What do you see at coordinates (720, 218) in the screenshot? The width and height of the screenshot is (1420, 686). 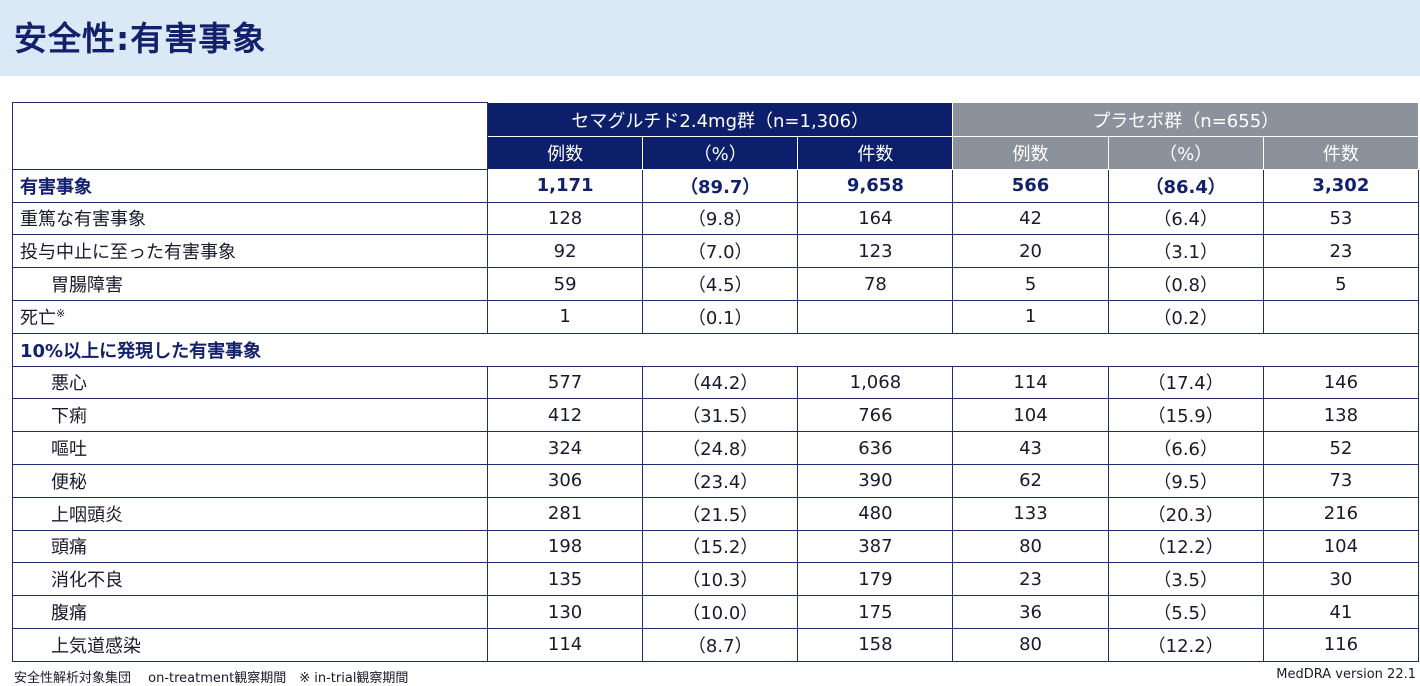 I see `cell: （9.8）` at bounding box center [720, 218].